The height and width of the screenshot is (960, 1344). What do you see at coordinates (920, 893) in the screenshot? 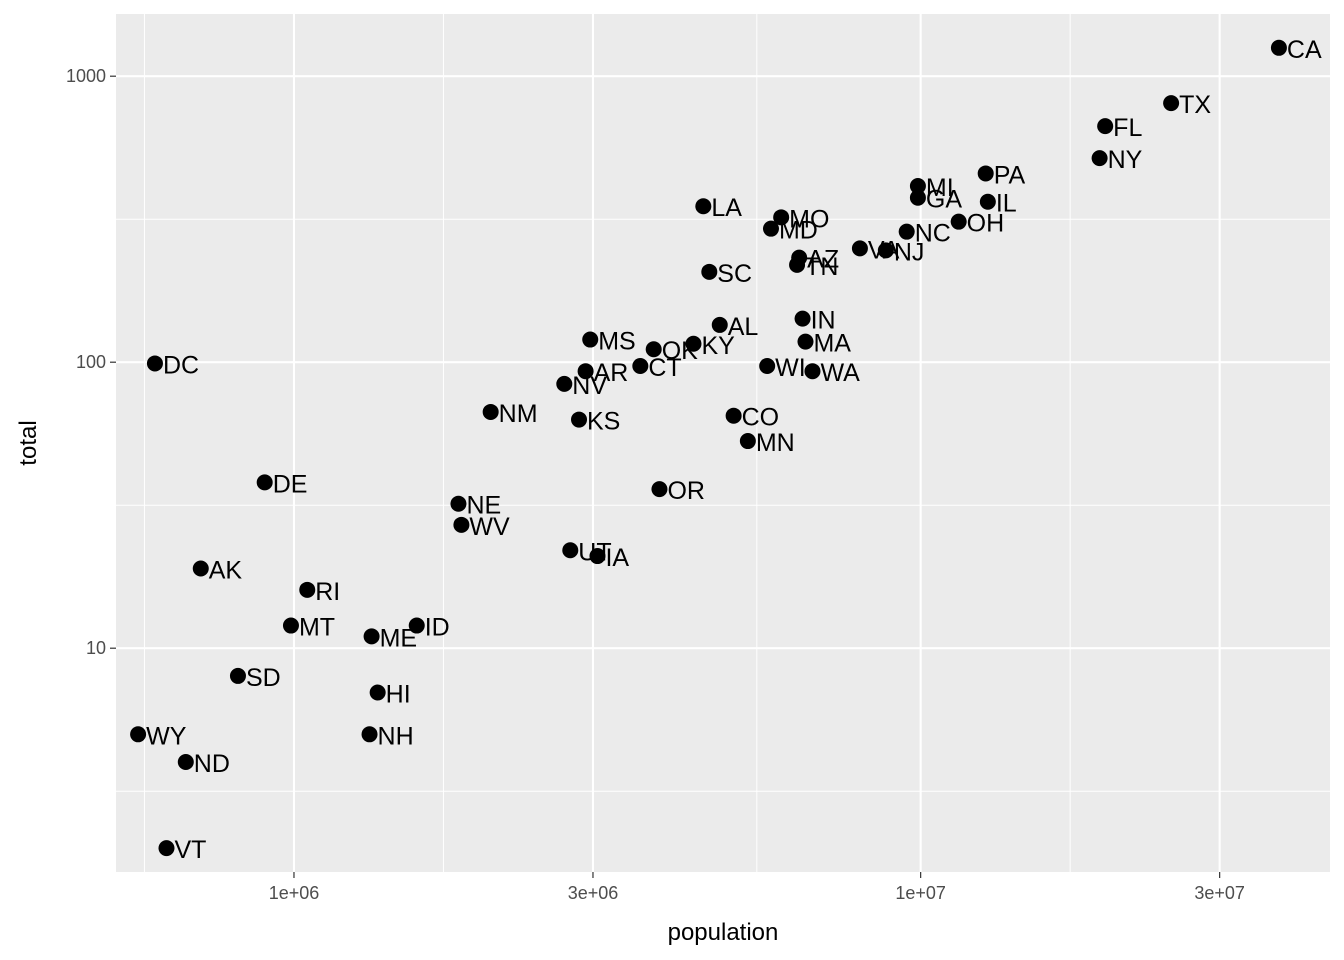
I see `x-tick-label: 1e+07` at bounding box center [920, 893].